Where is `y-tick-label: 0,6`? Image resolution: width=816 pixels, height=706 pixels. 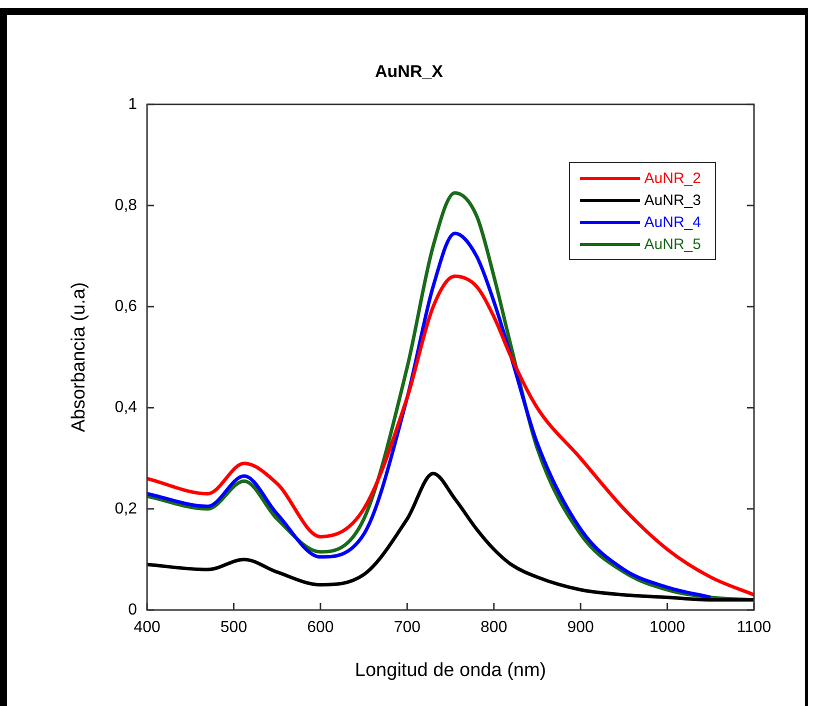 y-tick-label: 0,6 is located at coordinates (126, 307).